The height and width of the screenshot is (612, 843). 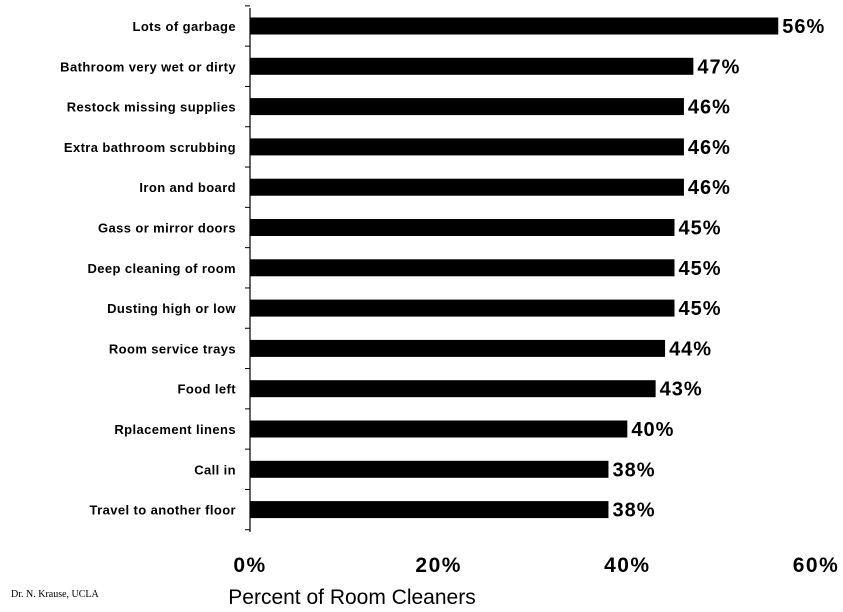 I want to click on value-label: 56%, so click(x=803, y=27).